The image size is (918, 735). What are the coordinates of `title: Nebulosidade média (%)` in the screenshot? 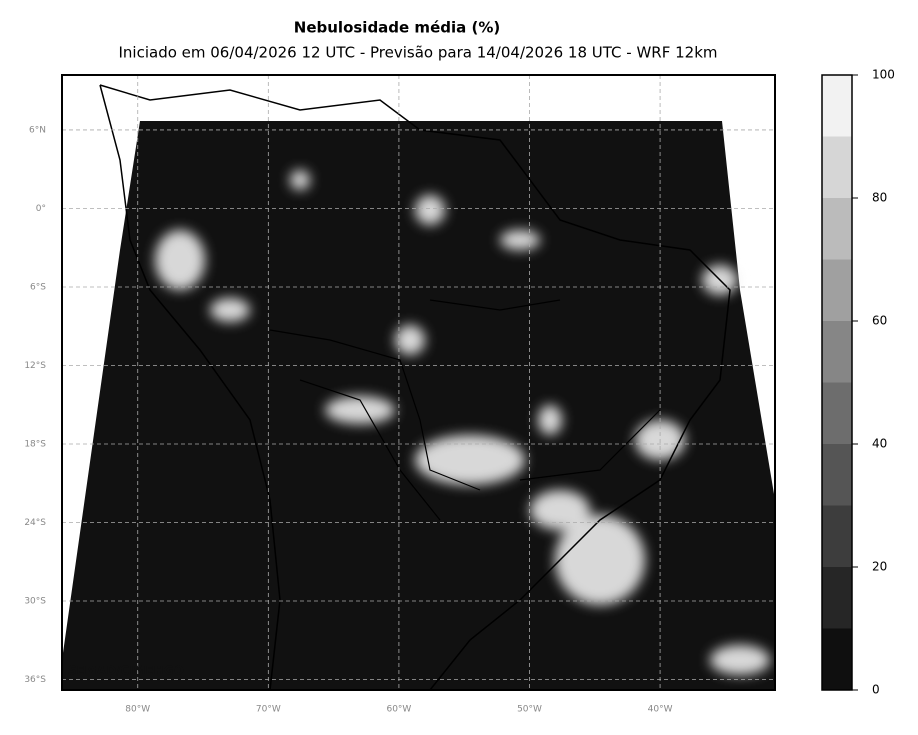 It's located at (397, 28).